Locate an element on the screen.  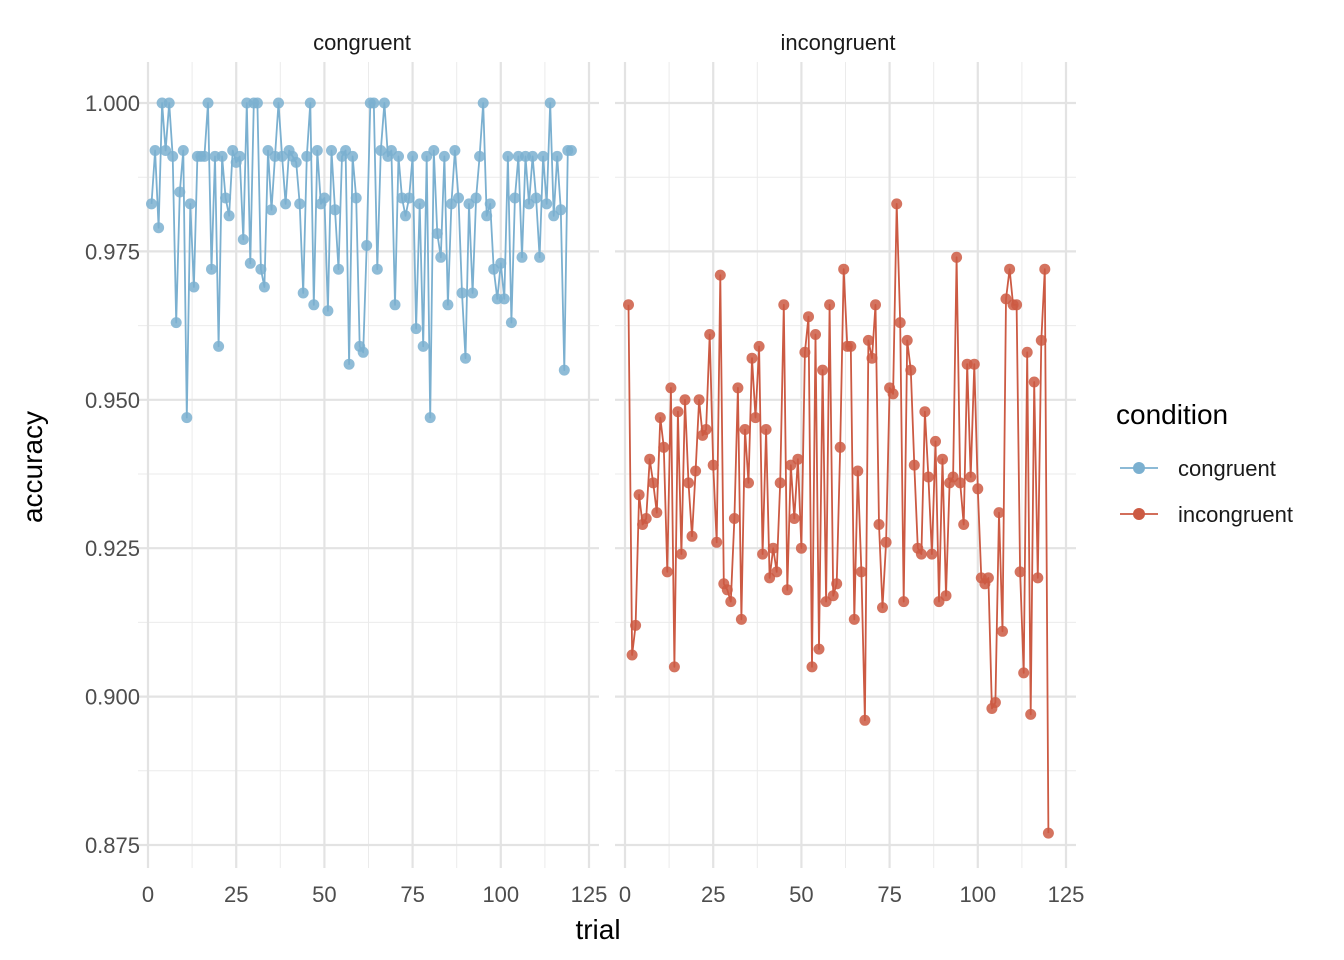
y-tick-label: 1.000 is located at coordinates (112, 103).